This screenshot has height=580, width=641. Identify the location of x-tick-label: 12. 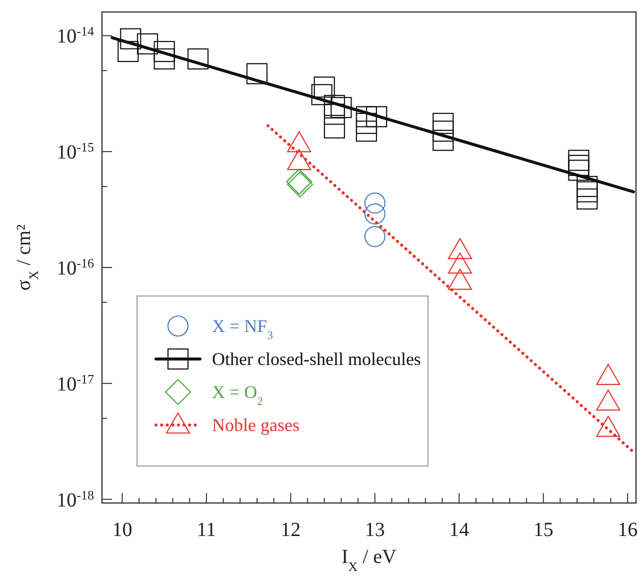
(290, 530).